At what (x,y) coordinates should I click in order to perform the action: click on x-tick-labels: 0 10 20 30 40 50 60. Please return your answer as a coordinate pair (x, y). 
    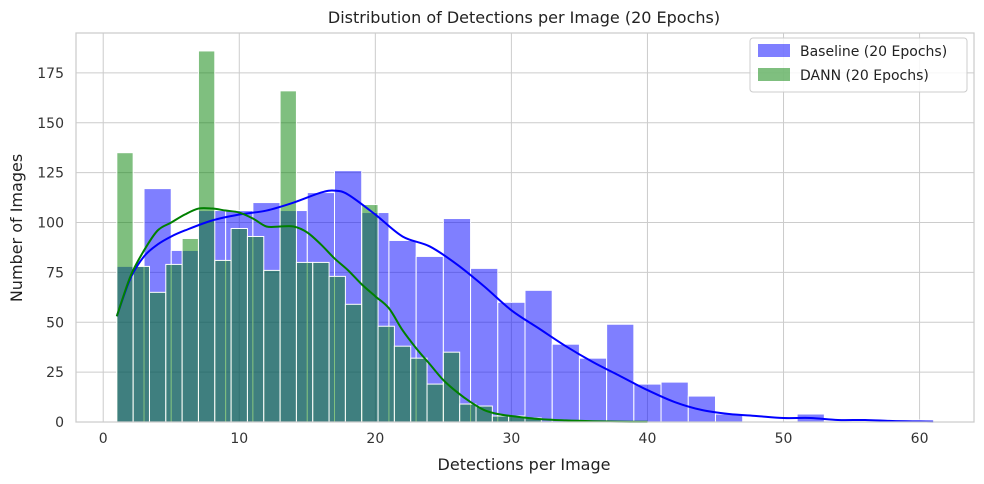
    Looking at the image, I should click on (514, 439).